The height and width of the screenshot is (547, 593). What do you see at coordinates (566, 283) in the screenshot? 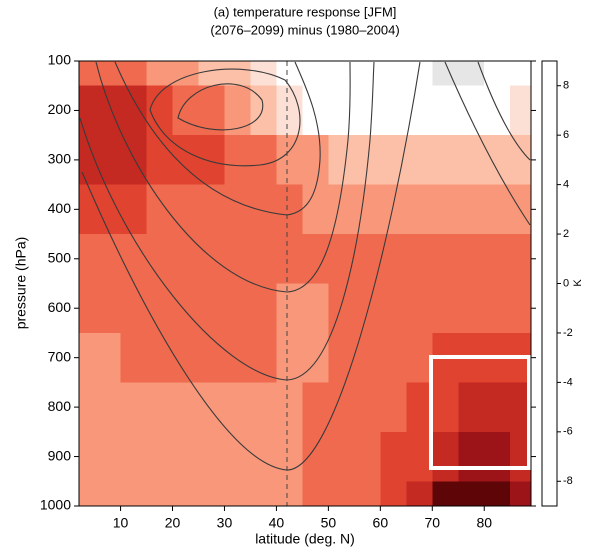
I see `colorbar-tick-label: 0` at bounding box center [566, 283].